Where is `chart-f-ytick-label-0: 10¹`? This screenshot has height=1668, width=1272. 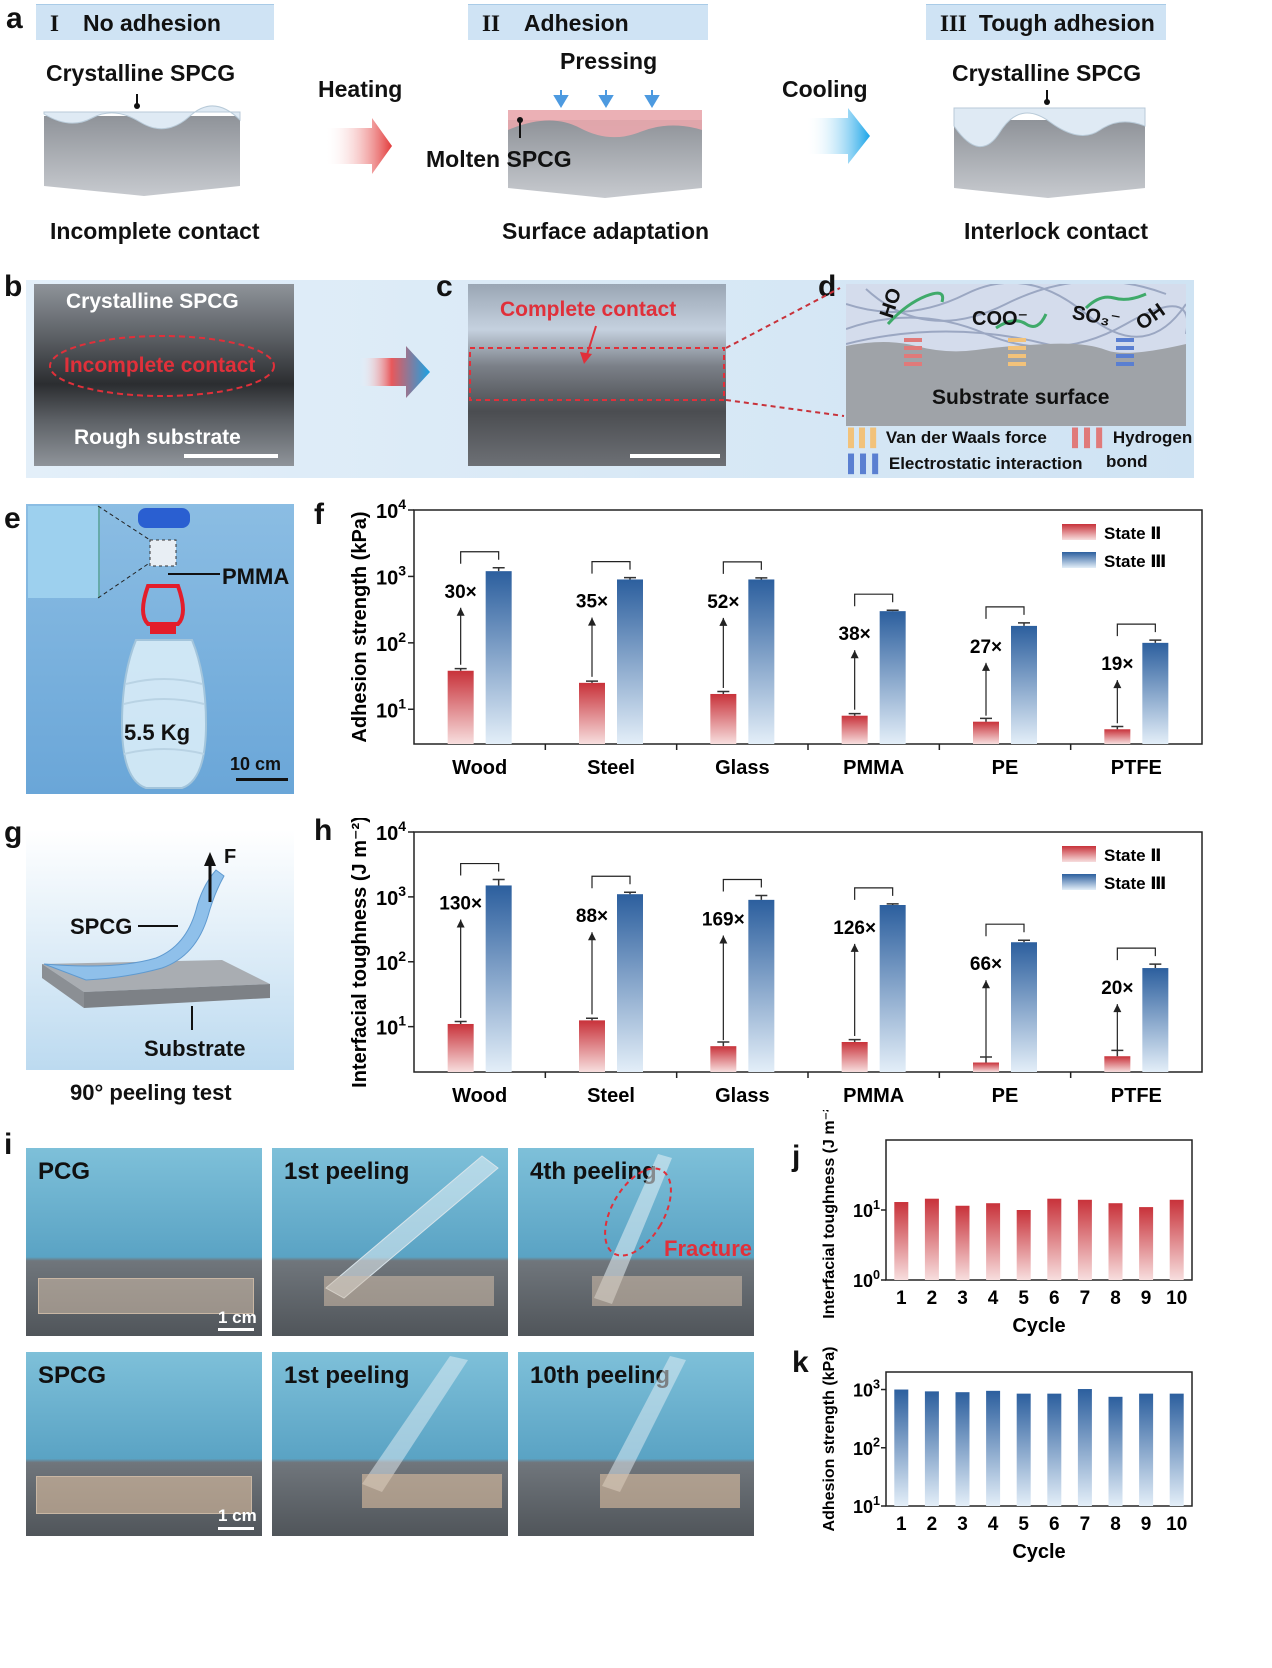 chart-f-ytick-label-0: 10¹ is located at coordinates (391, 708).